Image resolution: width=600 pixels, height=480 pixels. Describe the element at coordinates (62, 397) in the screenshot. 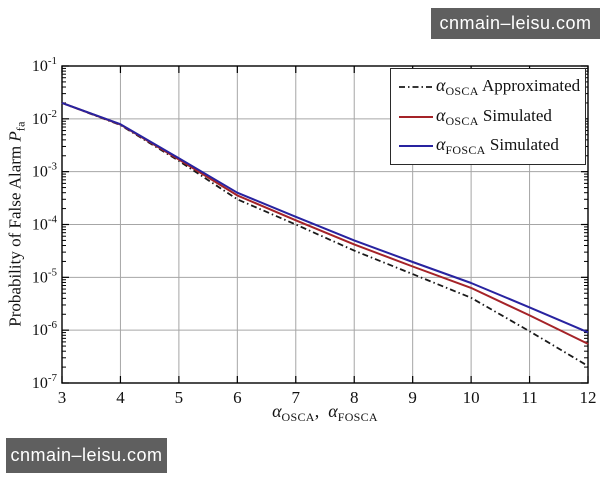

I see `x-tick-label: 3` at that location.